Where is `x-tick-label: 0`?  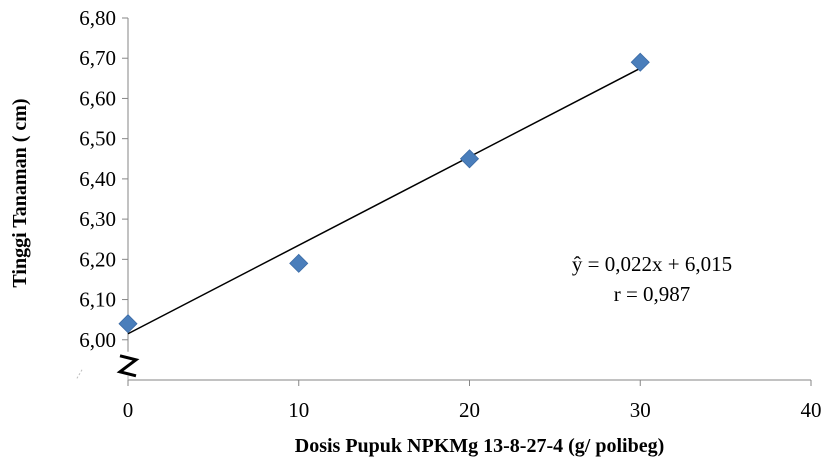
x-tick-label: 0 is located at coordinates (128, 410).